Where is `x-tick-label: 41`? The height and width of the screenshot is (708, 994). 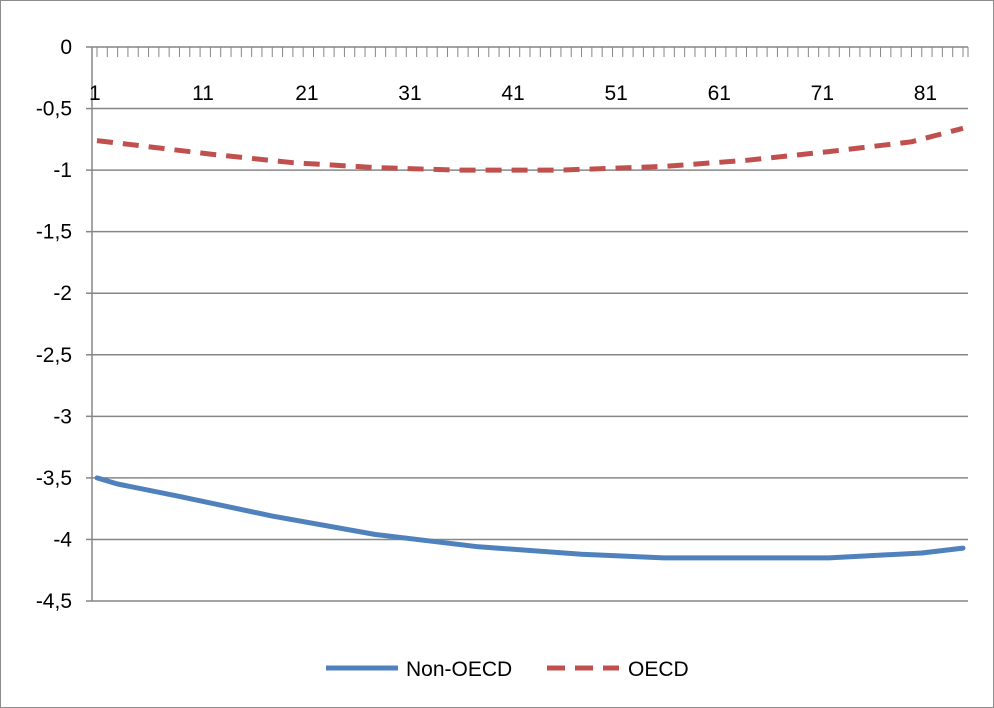
x-tick-label: 41 is located at coordinates (512, 93).